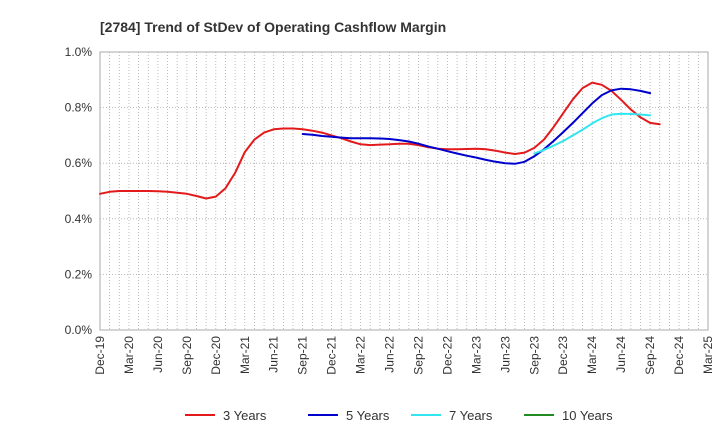 The height and width of the screenshot is (445, 720). What do you see at coordinates (447, 355) in the screenshot?
I see `x-tick-label: Dec-22` at bounding box center [447, 355].